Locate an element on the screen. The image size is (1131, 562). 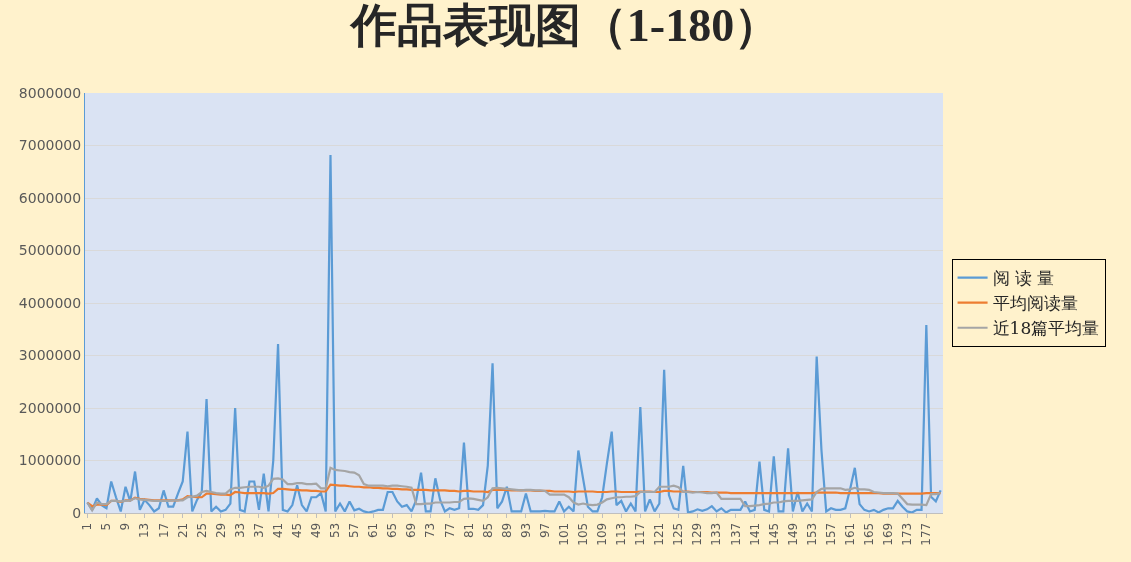
x-tick-label: 93 is located at coordinates (525, 530).